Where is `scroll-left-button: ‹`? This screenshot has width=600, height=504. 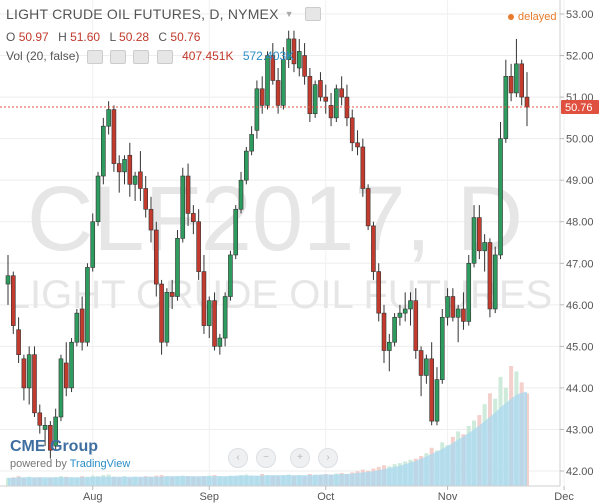 scroll-left-button: ‹ is located at coordinates (238, 458).